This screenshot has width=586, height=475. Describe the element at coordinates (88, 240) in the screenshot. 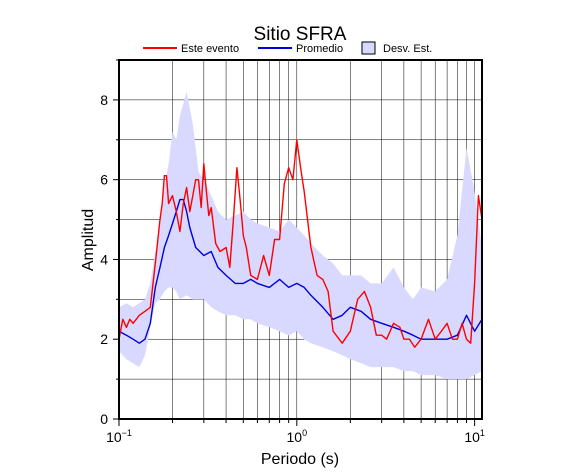

I see `y-axis-label: Amplitud` at that location.